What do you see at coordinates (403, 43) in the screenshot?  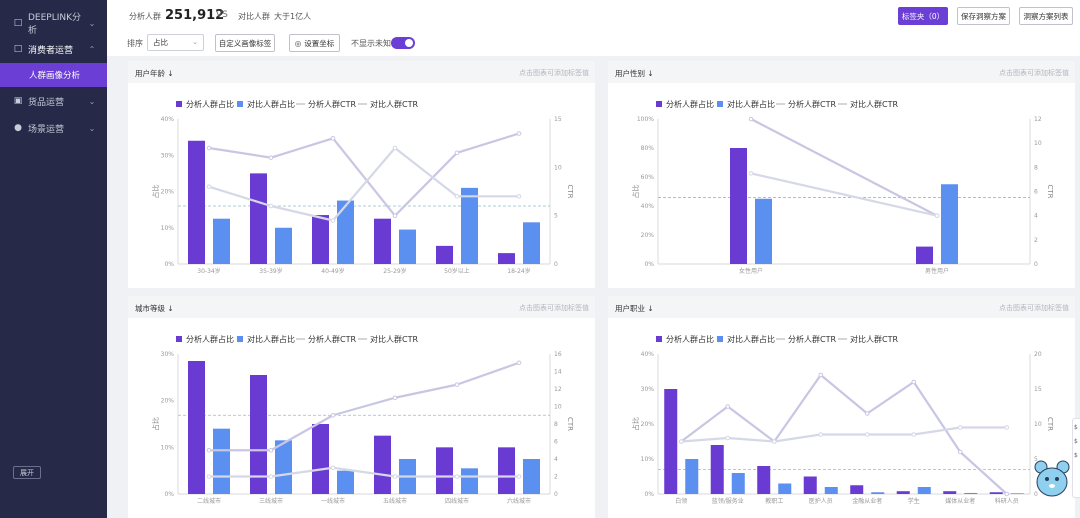 I see `hide-unknown-toggle` at bounding box center [403, 43].